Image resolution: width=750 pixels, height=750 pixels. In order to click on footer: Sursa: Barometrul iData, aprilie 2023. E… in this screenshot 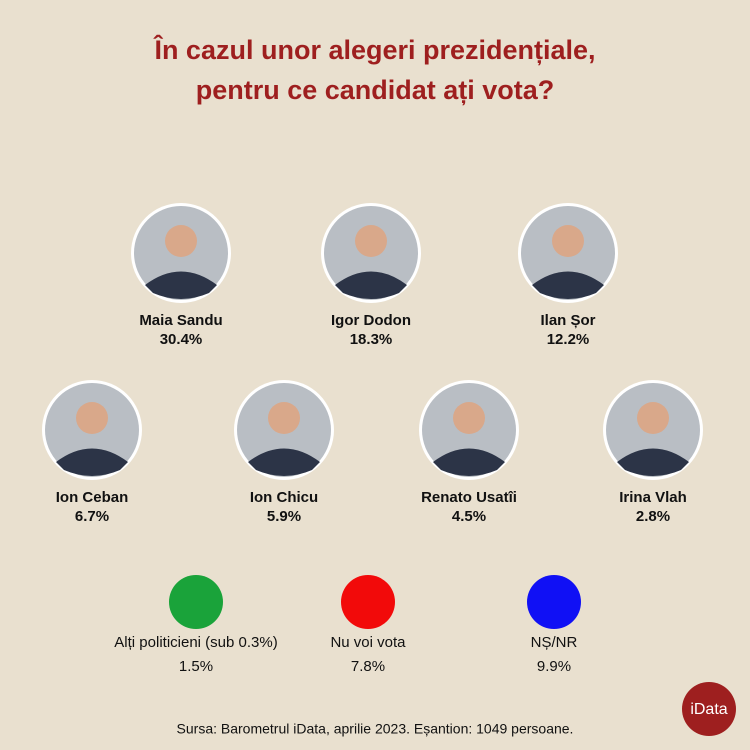, I will do `click(375, 729)`.